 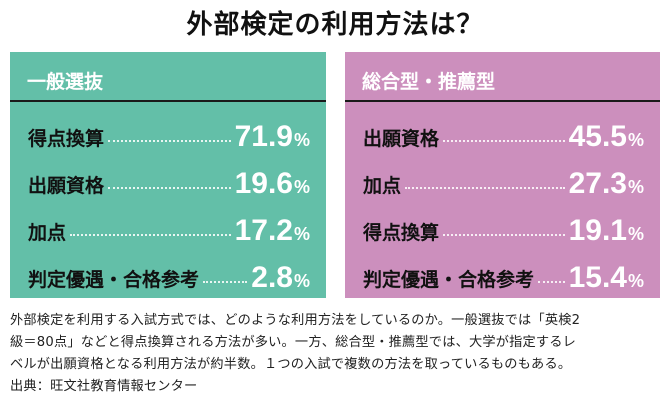 What do you see at coordinates (503, 227) in the screenshot?
I see `stat-row: 得点換算 19.1%` at bounding box center [503, 227].